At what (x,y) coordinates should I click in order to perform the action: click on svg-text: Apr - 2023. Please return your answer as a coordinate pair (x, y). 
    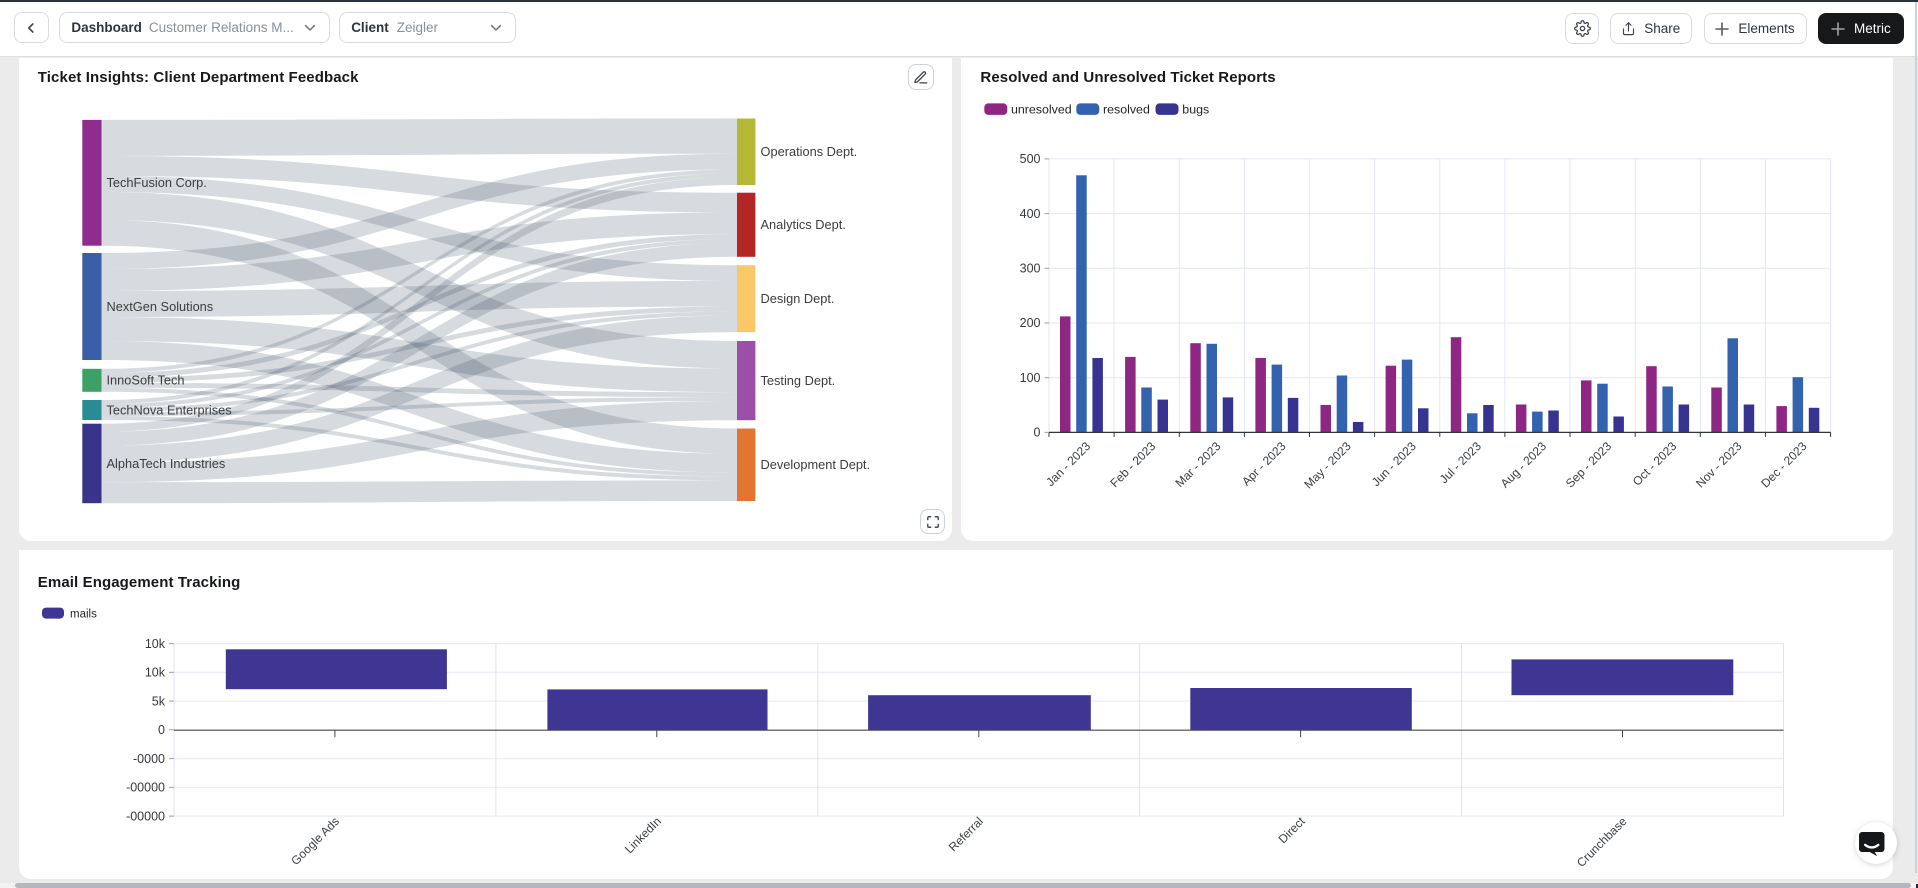
    Looking at the image, I should click on (1264, 464).